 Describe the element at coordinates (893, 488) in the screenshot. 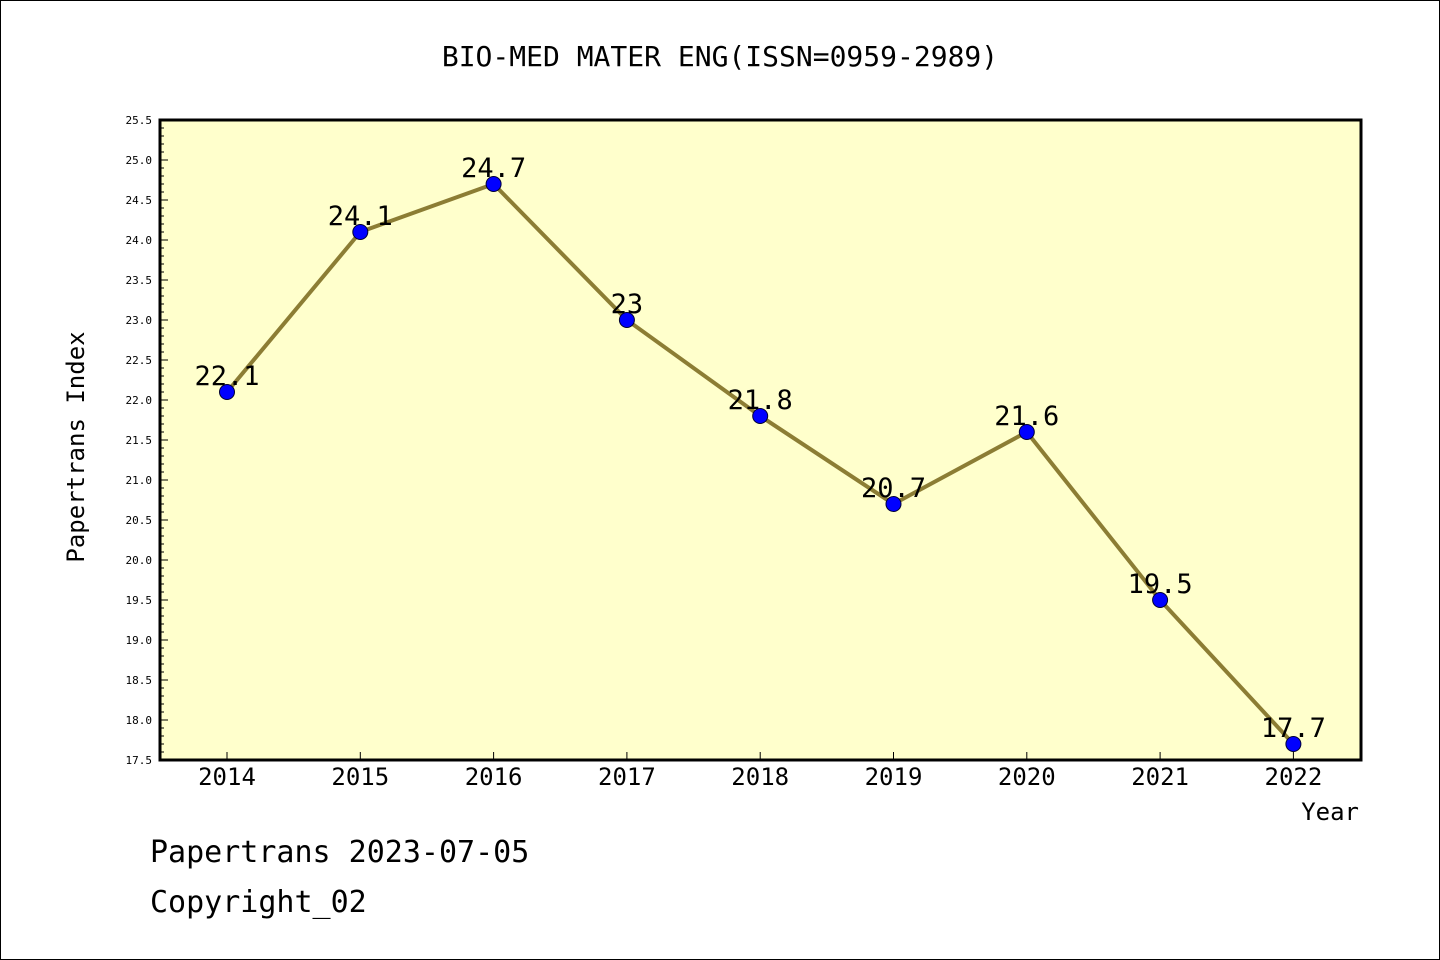

I see `data-label: 20.7` at that location.